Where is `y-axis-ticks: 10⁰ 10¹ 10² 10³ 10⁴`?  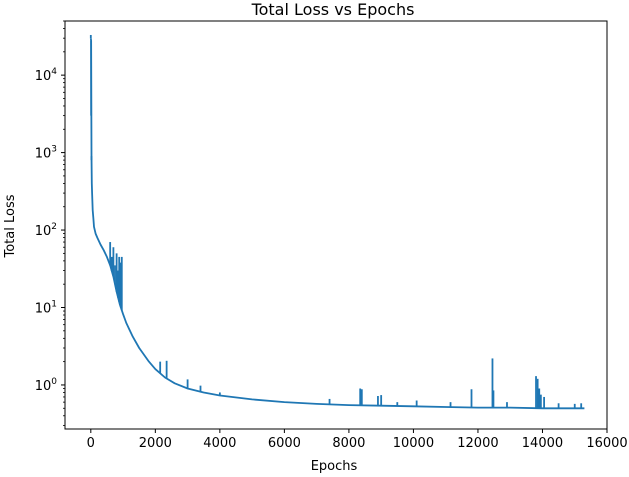
y-axis-ticks: 10⁰ 10¹ 10² 10³ 10⁴ is located at coordinates (50, 223).